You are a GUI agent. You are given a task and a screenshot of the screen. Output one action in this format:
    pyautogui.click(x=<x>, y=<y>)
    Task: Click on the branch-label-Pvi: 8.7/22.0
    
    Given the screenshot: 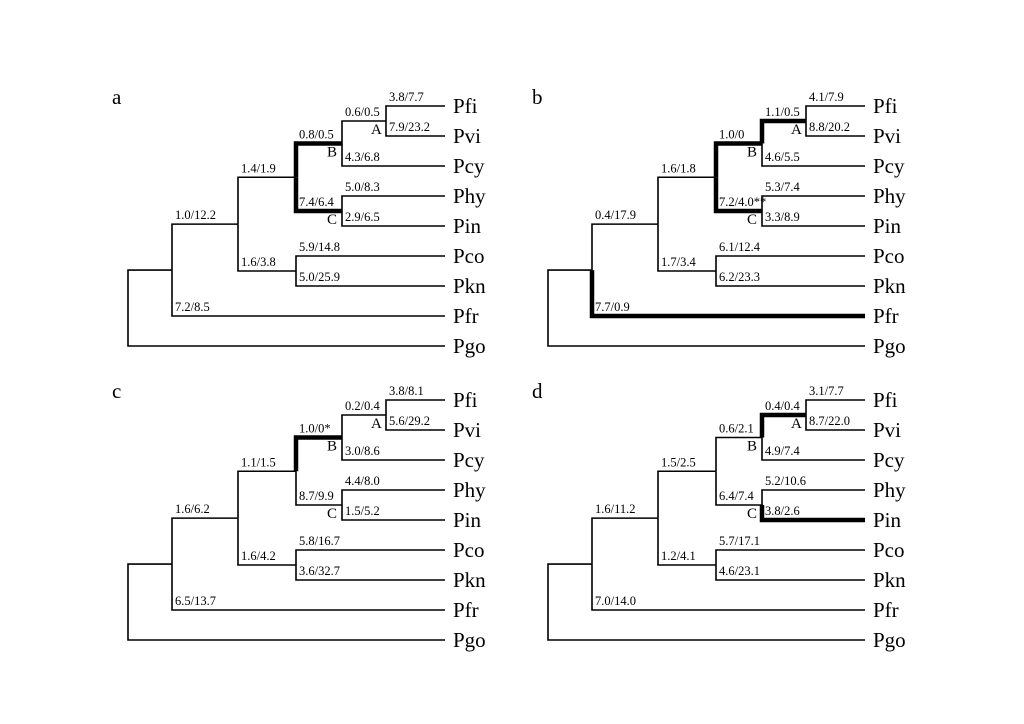 What is the action you would take?
    pyautogui.click(x=829, y=421)
    